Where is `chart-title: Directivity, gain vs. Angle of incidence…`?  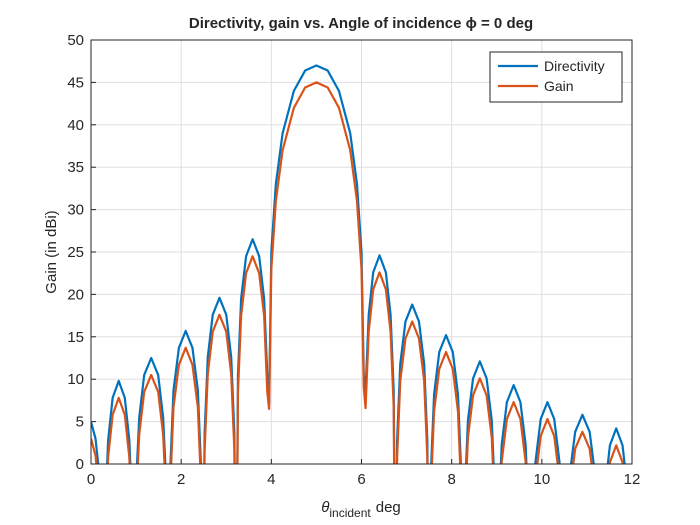
chart-title: Directivity, gain vs. Angle of incidence… is located at coordinates (361, 23).